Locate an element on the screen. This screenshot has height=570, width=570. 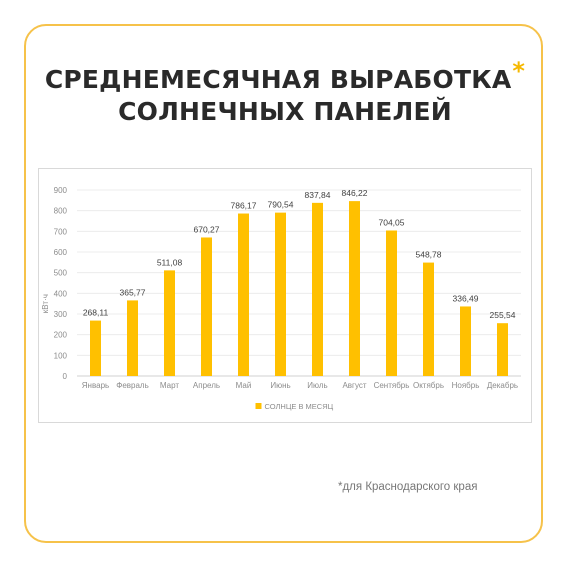
data-label: 846,22 is located at coordinates (355, 193).